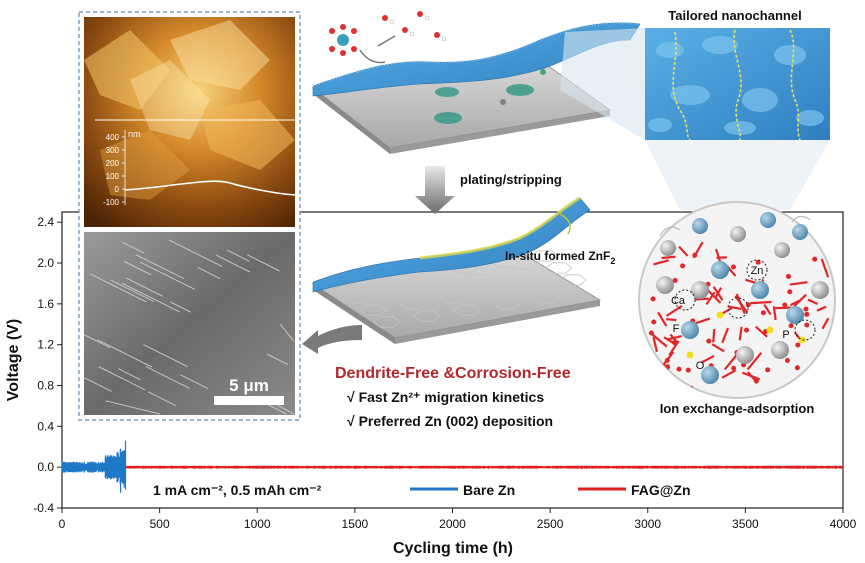  Describe the element at coordinates (445, 397) in the screenshot. I see `benefit-migration: √ Fast Zn²⁺ migration kinetics` at that location.